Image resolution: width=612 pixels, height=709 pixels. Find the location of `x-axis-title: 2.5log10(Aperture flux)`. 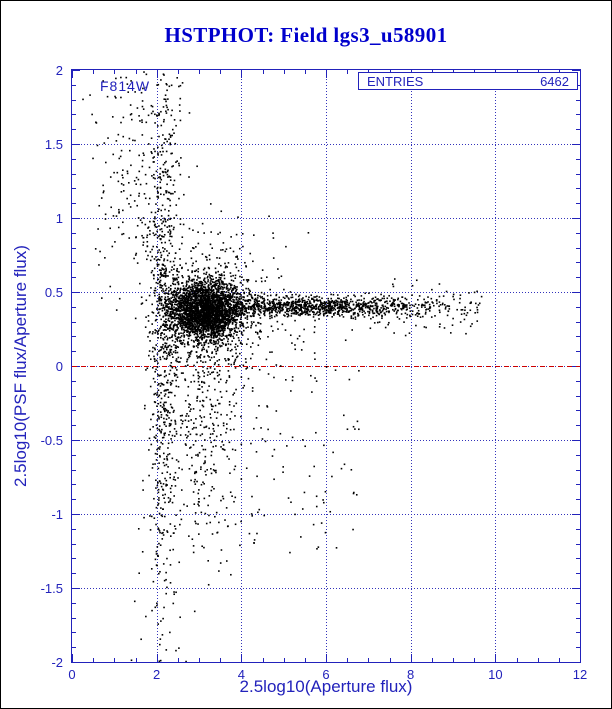

x-axis-title: 2.5log10(Aperture flux) is located at coordinates (326, 686).